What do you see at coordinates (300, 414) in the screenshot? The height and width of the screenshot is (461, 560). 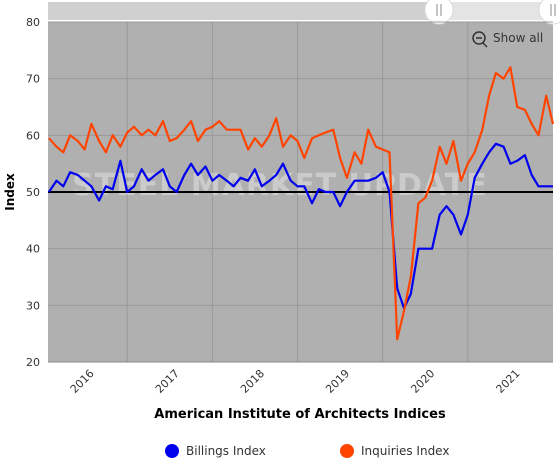 I see `chart-title: American Institute of Architects Indices` at bounding box center [300, 414].